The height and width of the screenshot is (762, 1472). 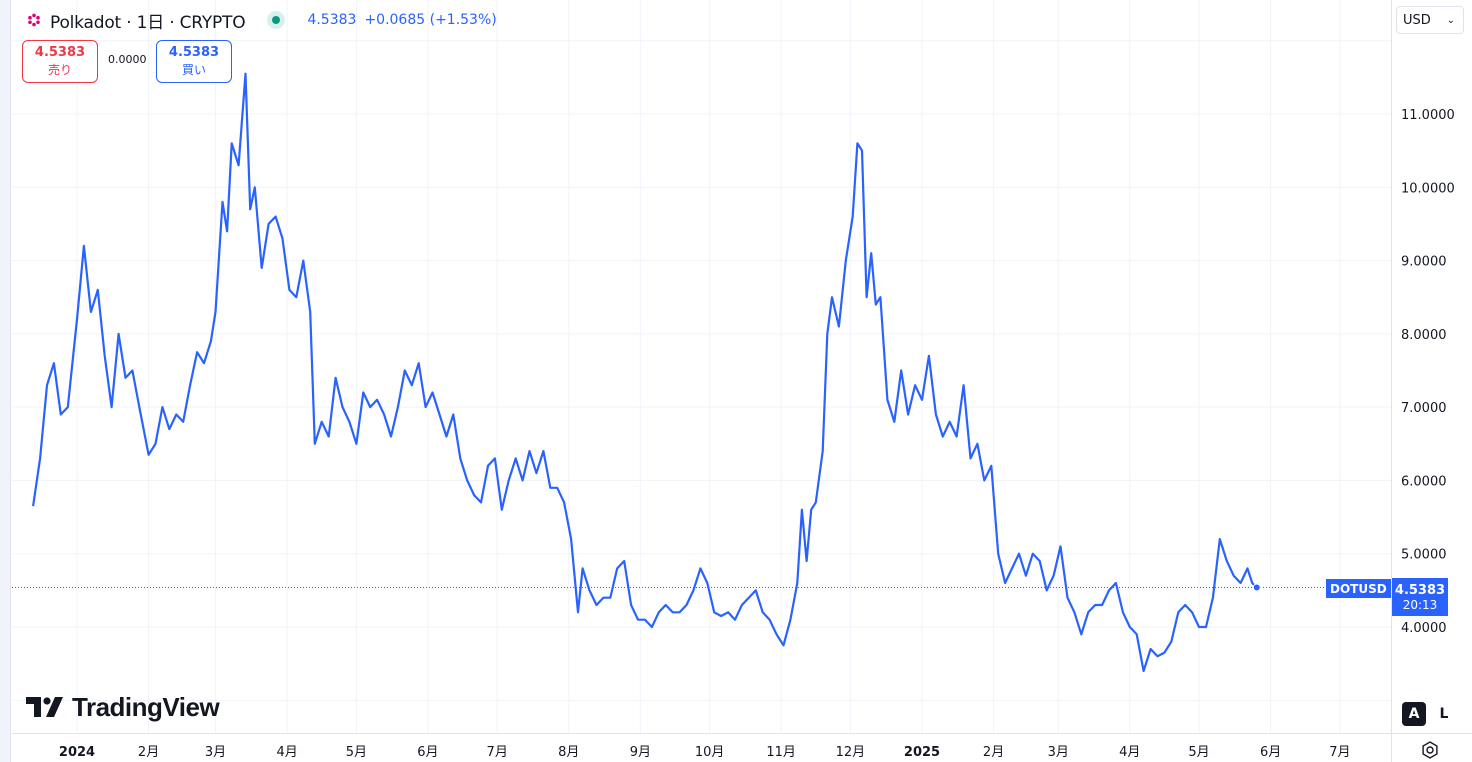 I want to click on y-tick-label: 8.0000, so click(x=1424, y=335).